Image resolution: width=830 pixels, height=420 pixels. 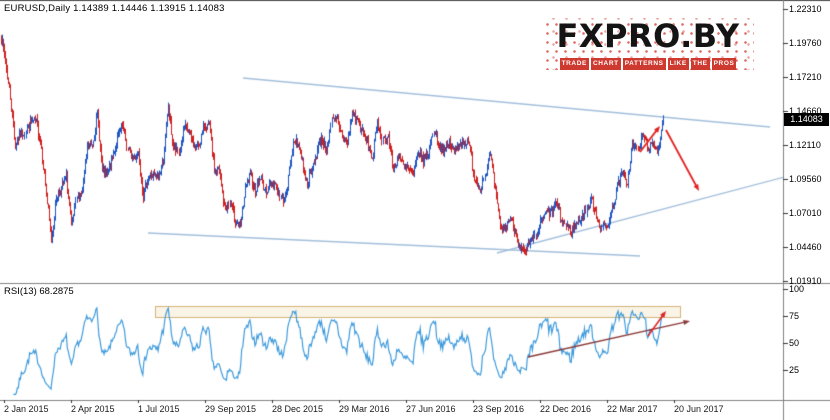 I want to click on current-price-tag: 1.14083, so click(x=806, y=119).